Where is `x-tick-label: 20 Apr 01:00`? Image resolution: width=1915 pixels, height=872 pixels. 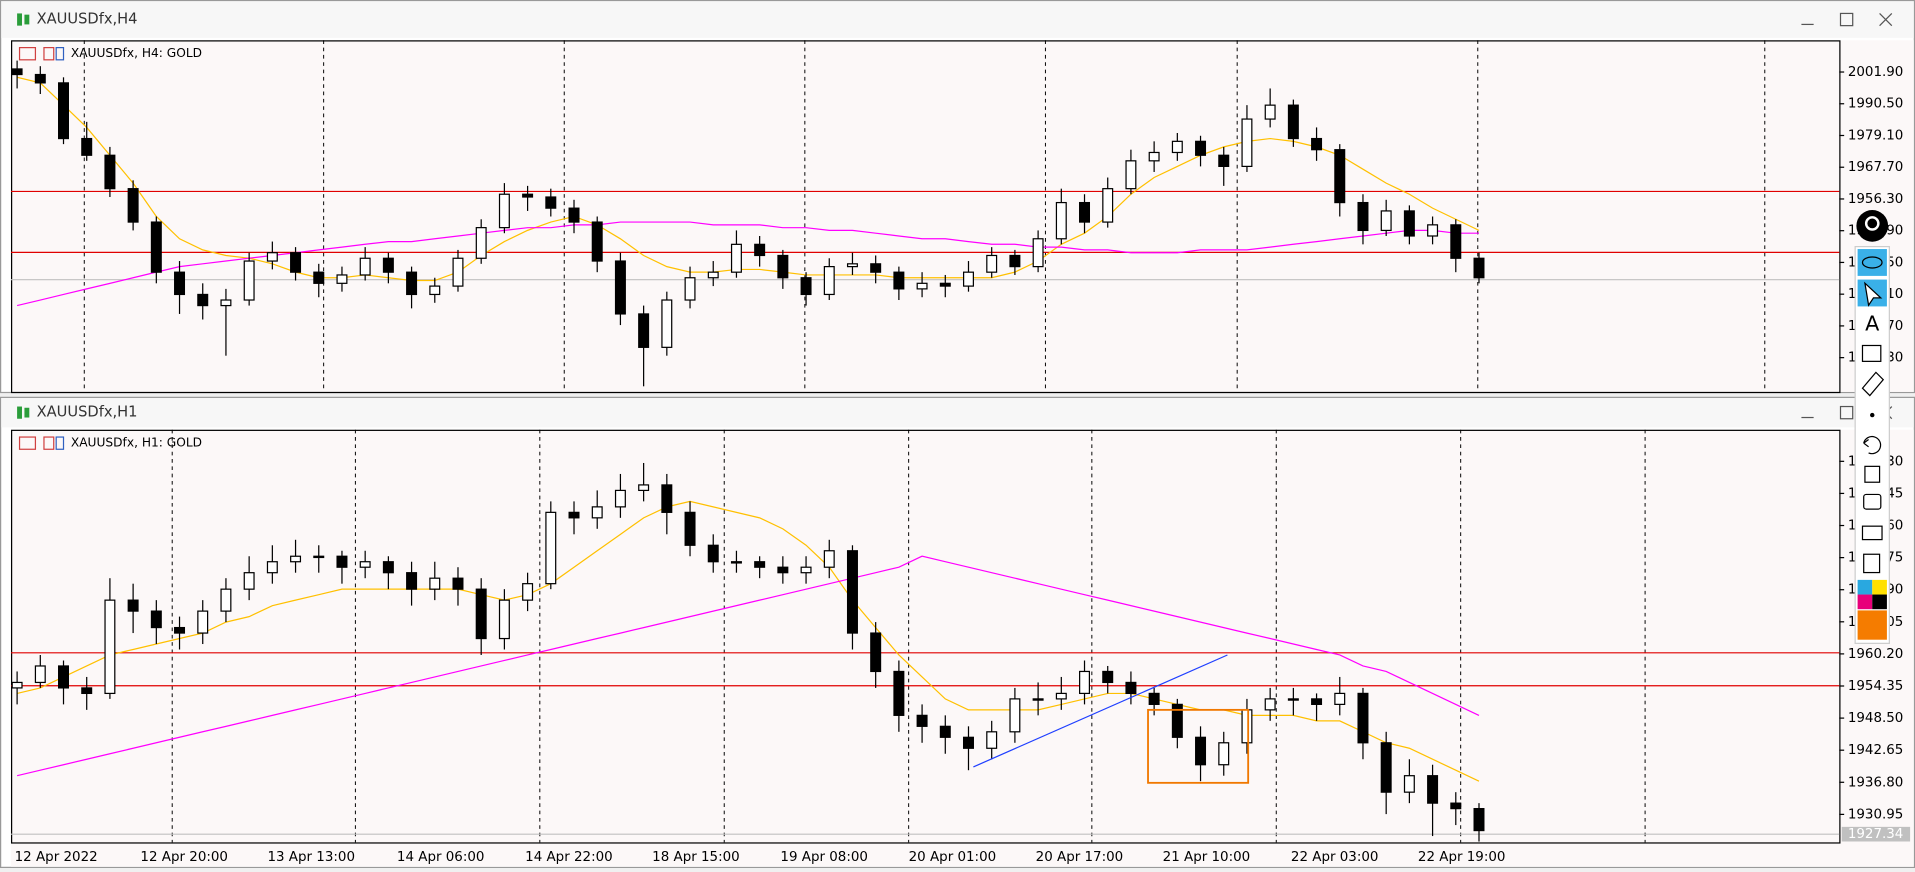
x-tick-label: 20 Apr 01:00 is located at coordinates (953, 857).